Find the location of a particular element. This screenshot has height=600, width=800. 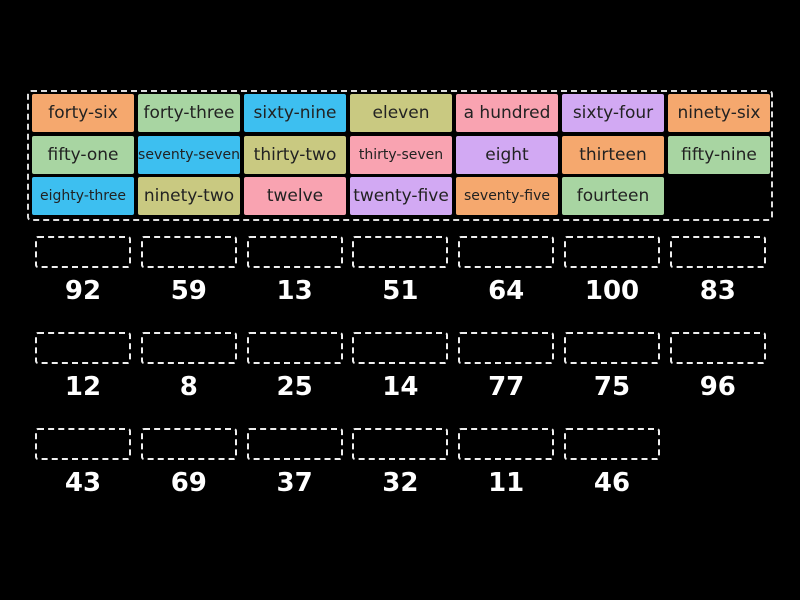

target-number: 25 is located at coordinates (294, 387).